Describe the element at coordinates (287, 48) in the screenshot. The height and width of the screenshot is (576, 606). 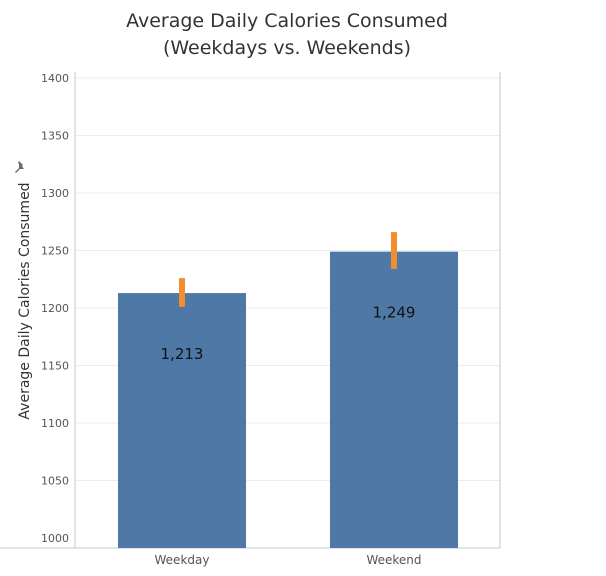
I see `chart-title-line2: (Weekdays vs. Weekends)` at that location.